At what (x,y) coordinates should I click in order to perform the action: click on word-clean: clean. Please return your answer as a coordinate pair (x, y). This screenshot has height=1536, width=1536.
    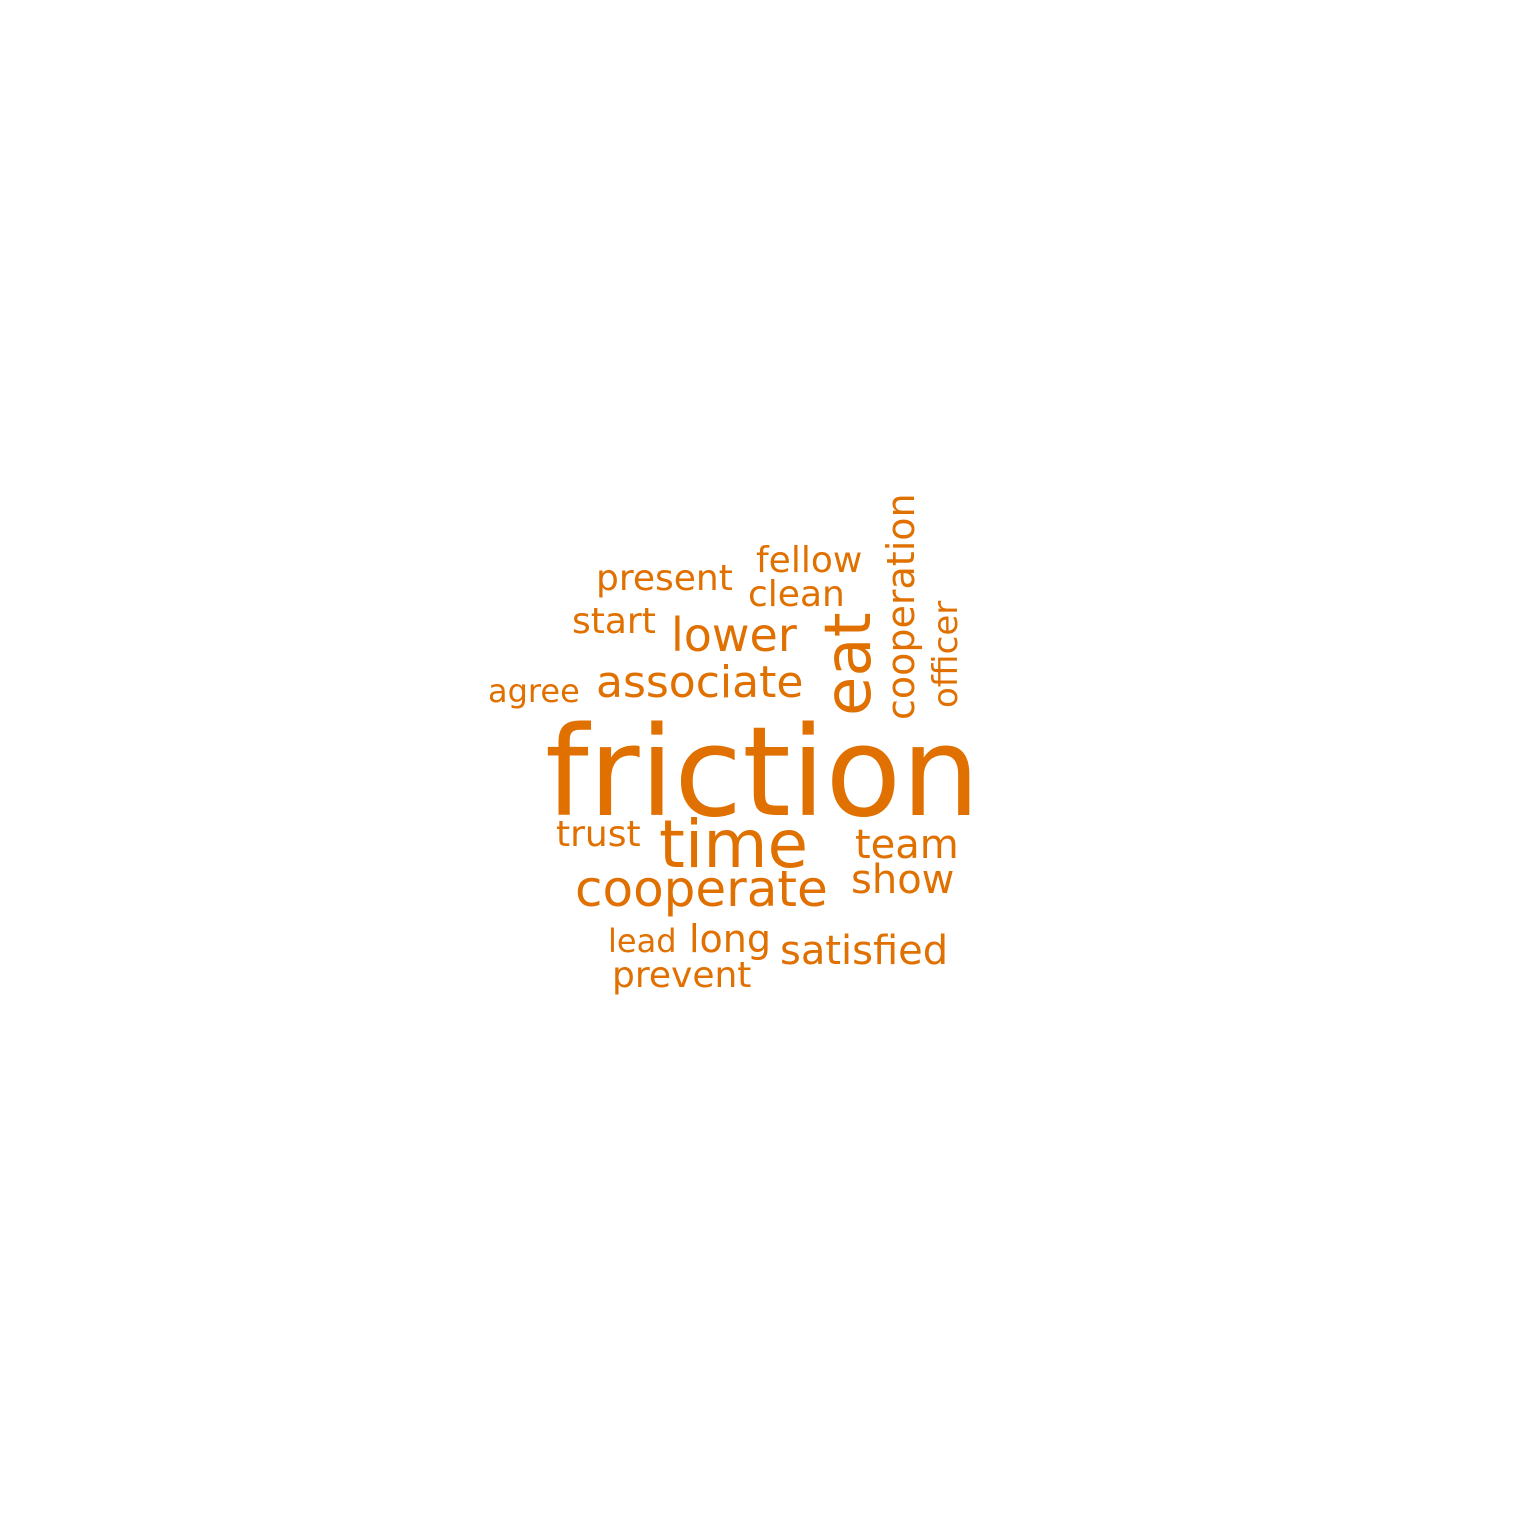
    Looking at the image, I should click on (796, 594).